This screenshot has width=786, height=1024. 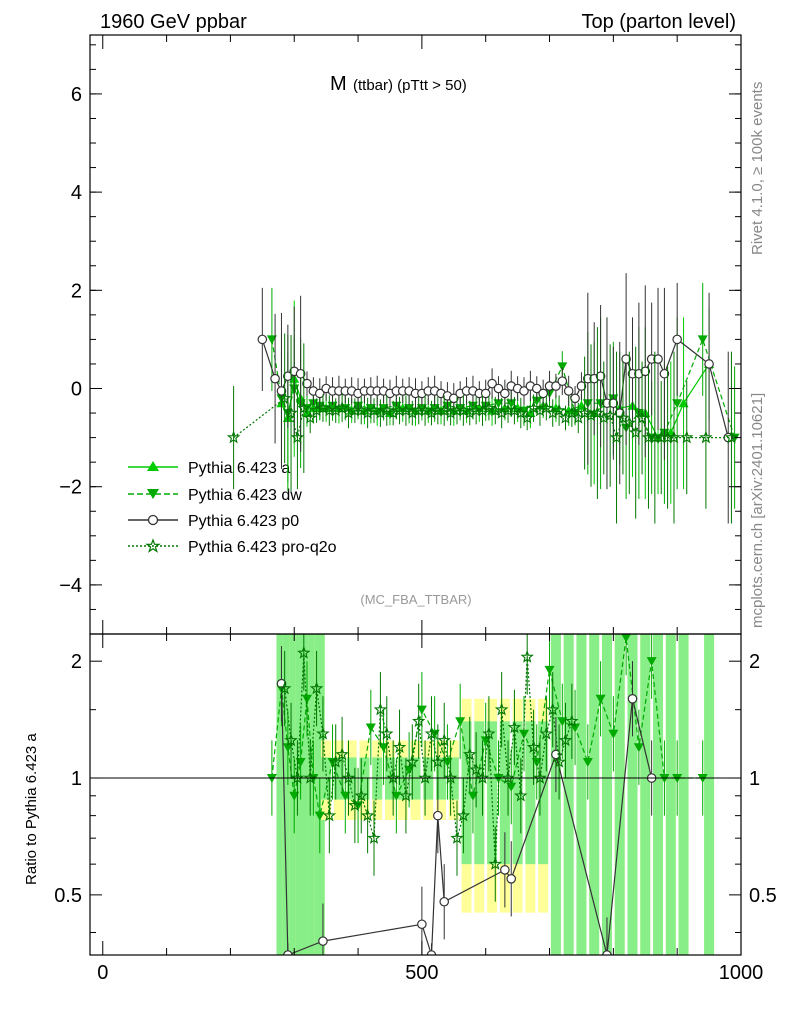 What do you see at coordinates (243, 521) in the screenshot?
I see `legend-label-p0: Pythia 6.423 p0` at bounding box center [243, 521].